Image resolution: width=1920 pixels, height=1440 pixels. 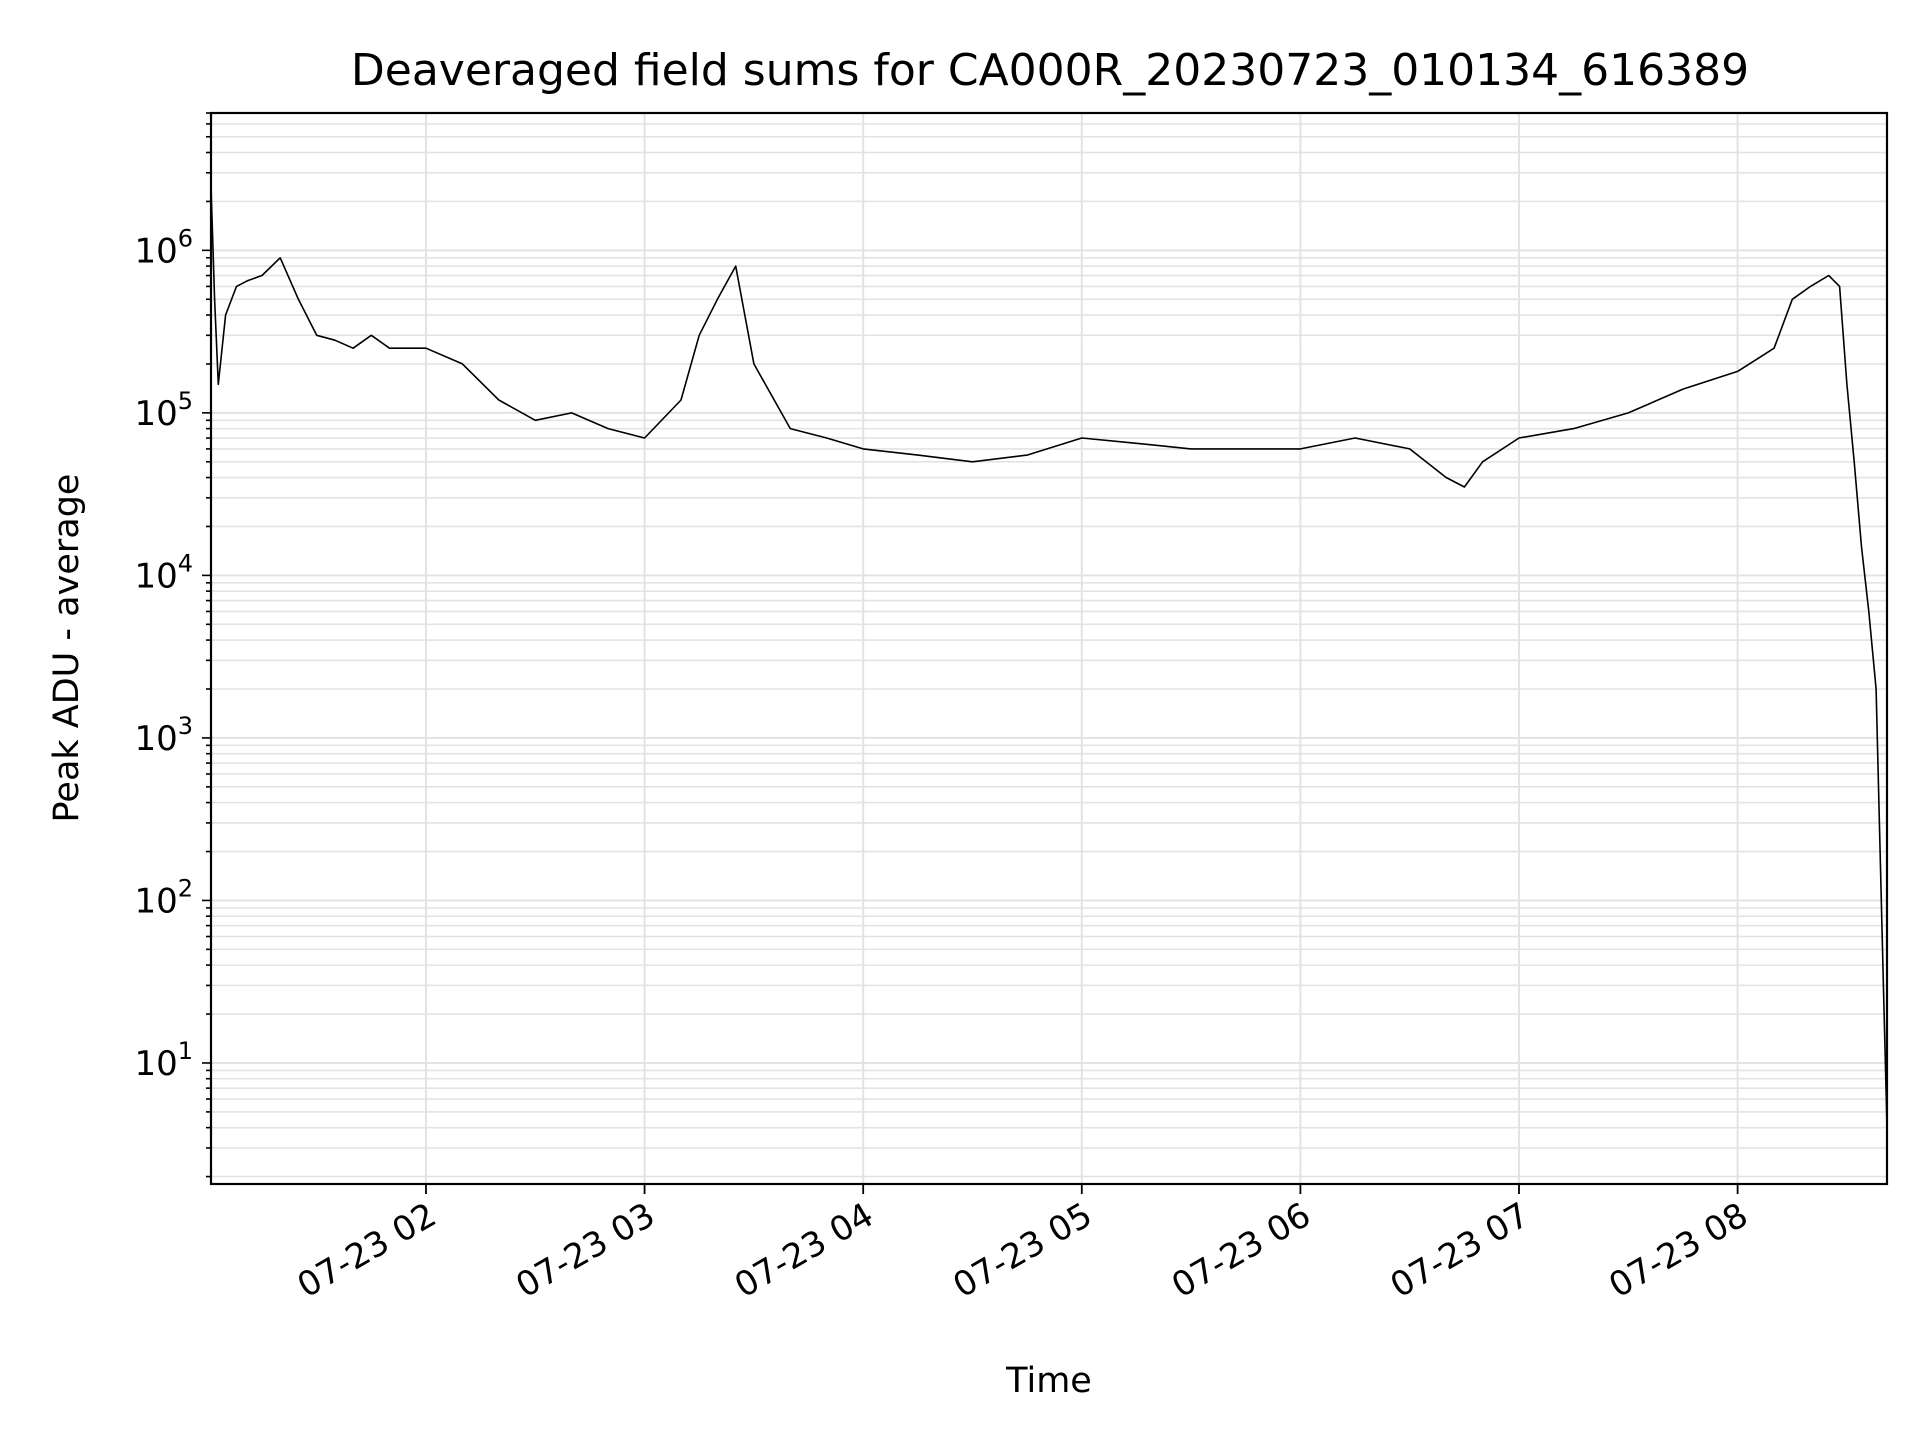 What do you see at coordinates (163, 735) in the screenshot?
I see `y-tick-label: 10³` at bounding box center [163, 735].